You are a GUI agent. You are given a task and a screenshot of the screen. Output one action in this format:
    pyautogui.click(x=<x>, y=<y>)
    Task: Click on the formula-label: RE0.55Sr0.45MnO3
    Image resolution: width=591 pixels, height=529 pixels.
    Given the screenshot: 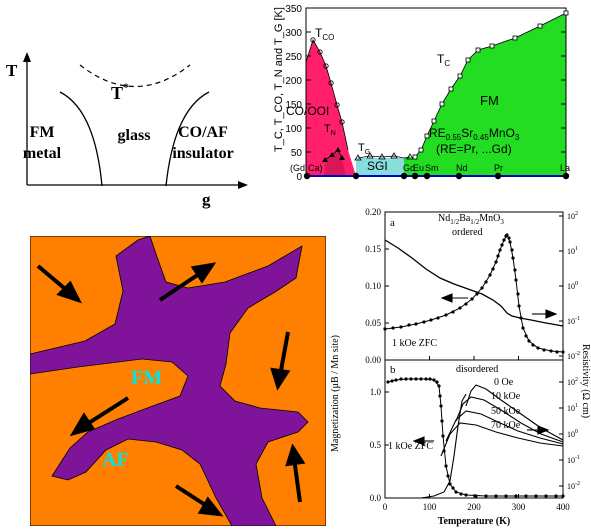 What is the action you would take?
    pyautogui.click(x=474, y=134)
    